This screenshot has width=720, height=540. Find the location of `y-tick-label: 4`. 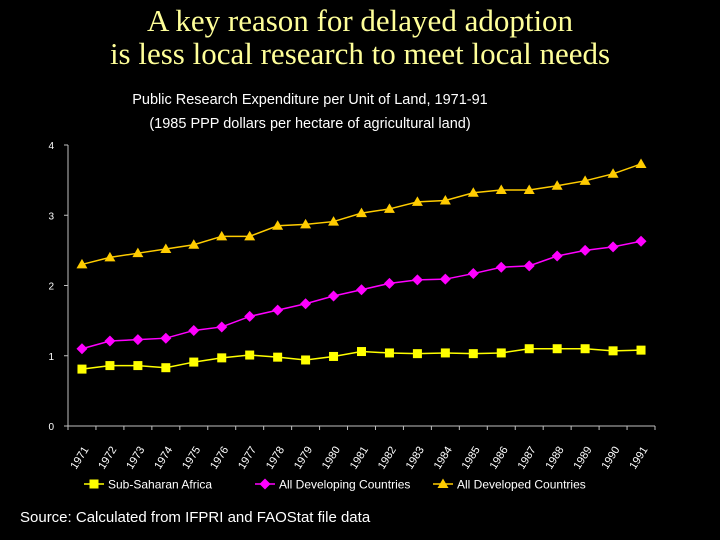

y-tick-label: 4 is located at coordinates (51, 146).